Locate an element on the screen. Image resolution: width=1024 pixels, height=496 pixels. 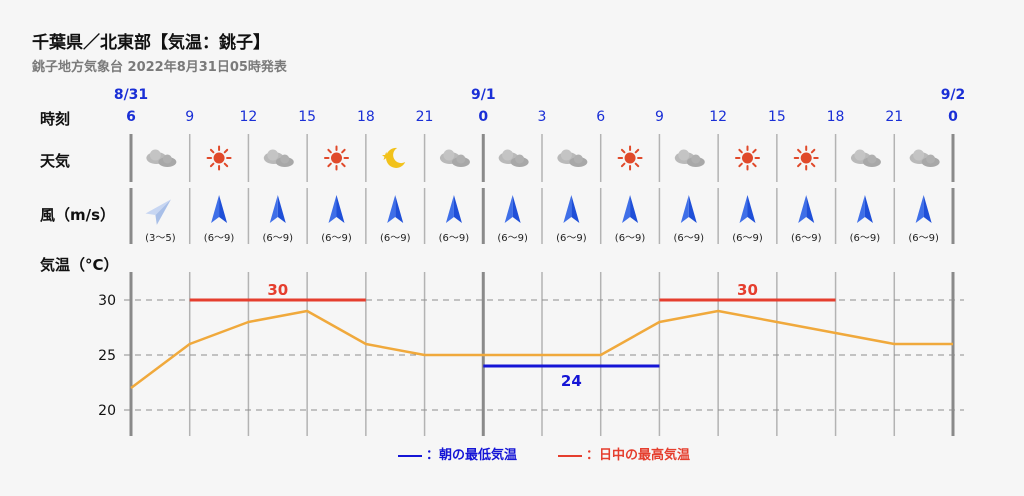
legend-min-swatch is located at coordinates (410, 455).